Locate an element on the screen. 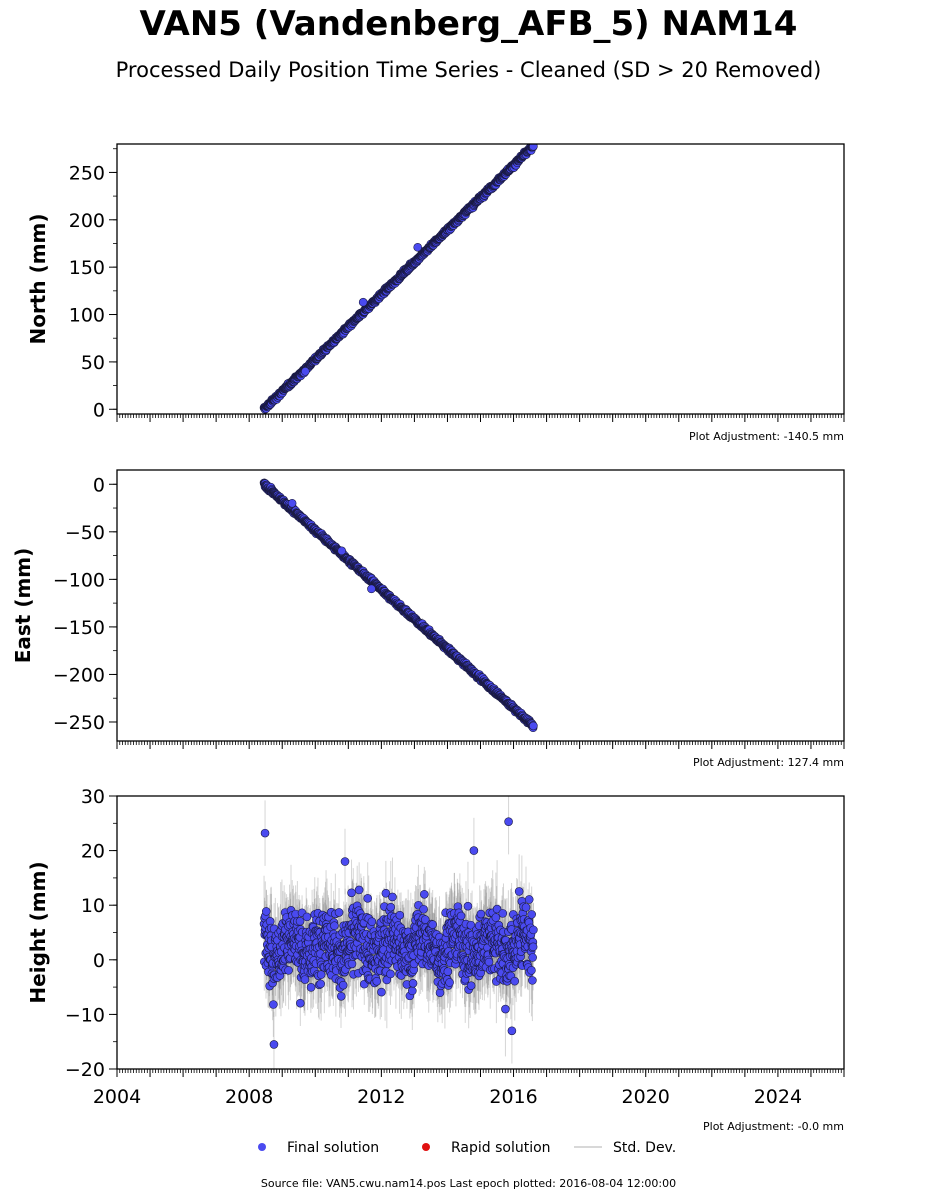  y-tick-label: 250 is located at coordinates (87, 173).